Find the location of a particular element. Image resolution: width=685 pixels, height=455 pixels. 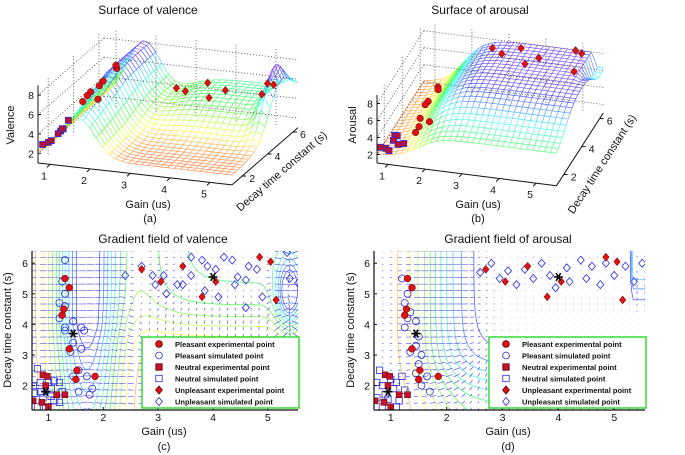

x-tick-label: 2 is located at coordinates (84, 181).